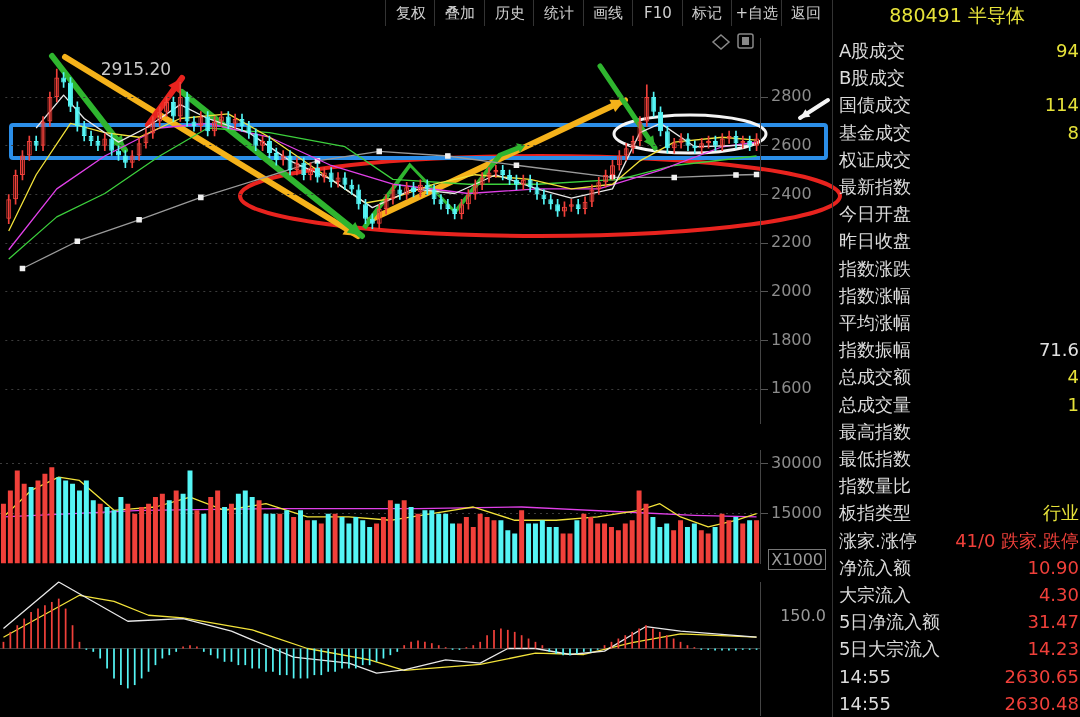  What do you see at coordinates (1053, 622) in the screenshot?
I see `text: 31.47` at bounding box center [1053, 622].